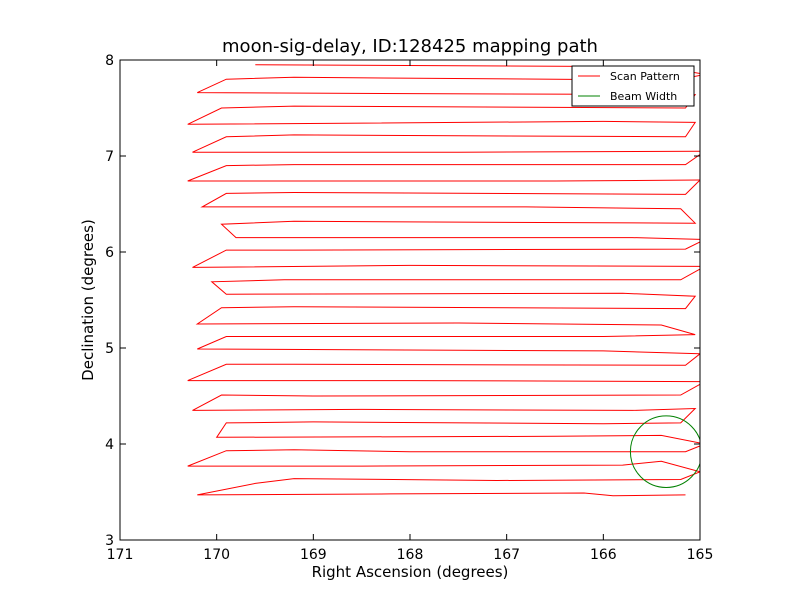  Describe the element at coordinates (313, 555) in the screenshot. I see `x-tick-label: 169` at that location.